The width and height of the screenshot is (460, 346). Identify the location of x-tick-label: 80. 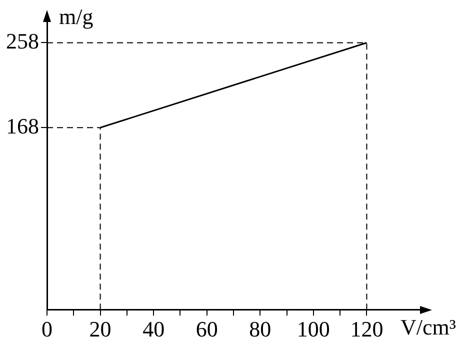
(260, 329).